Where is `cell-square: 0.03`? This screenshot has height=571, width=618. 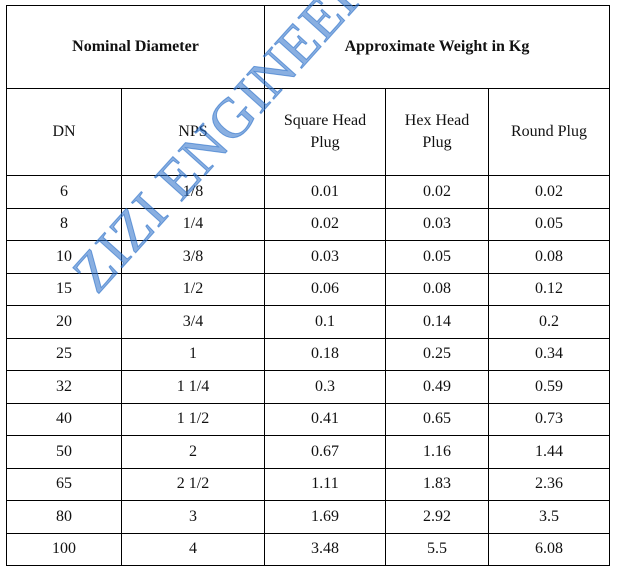
cell-square: 0.03 is located at coordinates (325, 257).